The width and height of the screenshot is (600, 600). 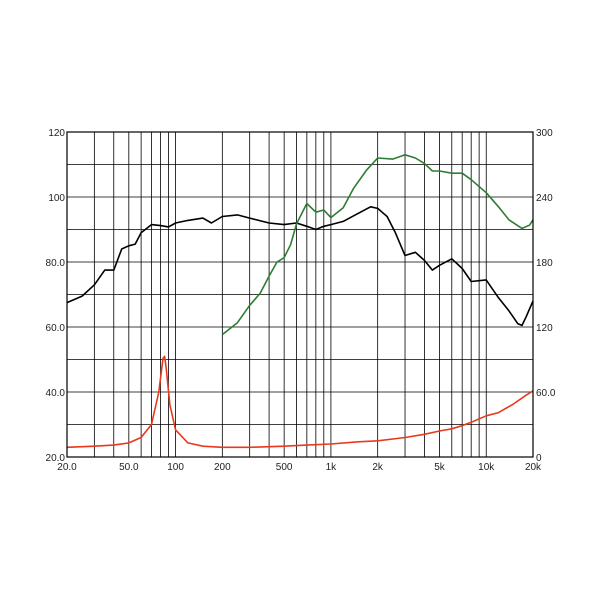 I want to click on y-axis-left-ticks: 20.0 40.0 60.0 80.0 100 120, so click(x=56, y=296).